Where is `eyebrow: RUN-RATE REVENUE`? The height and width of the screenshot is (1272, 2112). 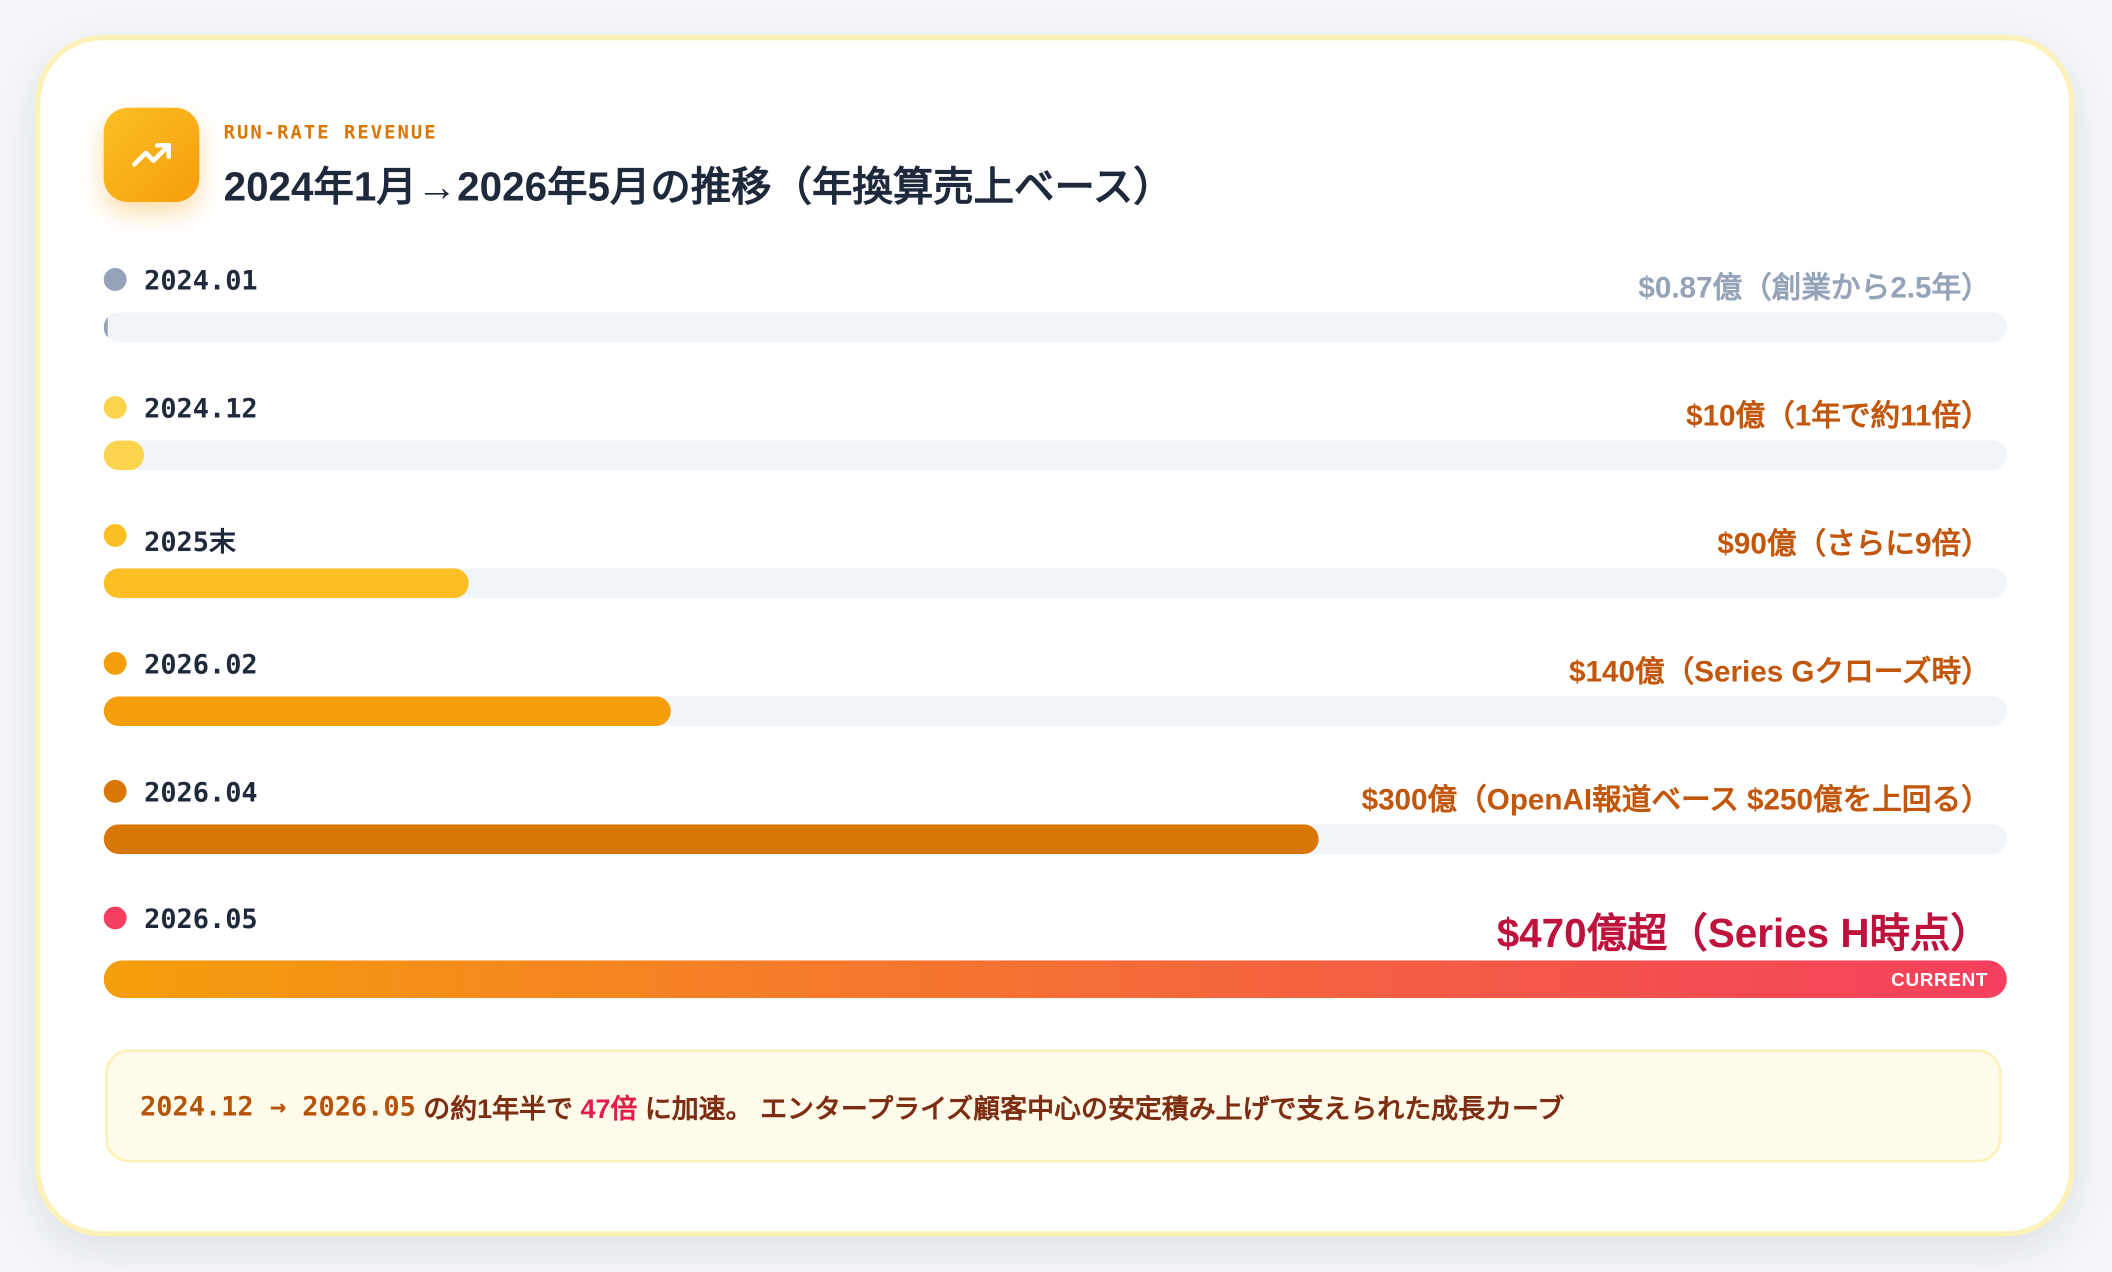
eyebrow: RUN-RATE REVENUE is located at coordinates (330, 133).